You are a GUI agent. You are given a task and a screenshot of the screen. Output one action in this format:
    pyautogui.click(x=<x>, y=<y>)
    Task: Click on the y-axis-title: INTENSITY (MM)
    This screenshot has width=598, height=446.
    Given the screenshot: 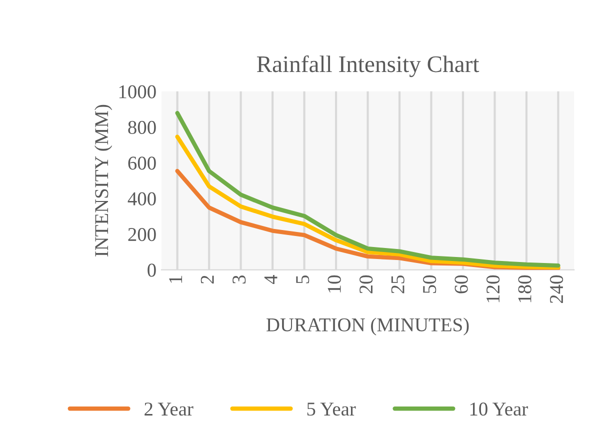 What is the action you would take?
    pyautogui.click(x=103, y=180)
    